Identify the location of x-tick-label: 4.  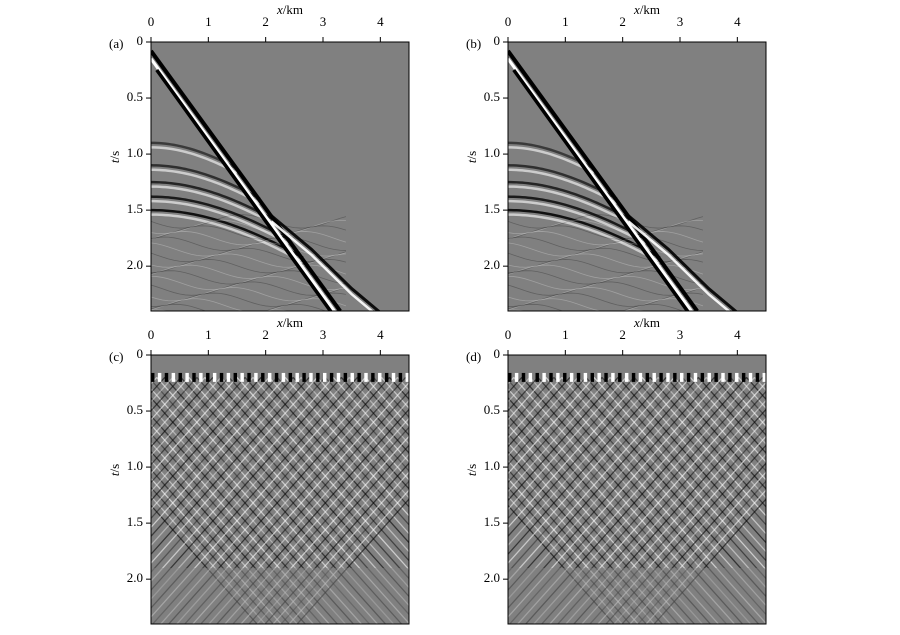
(737, 334).